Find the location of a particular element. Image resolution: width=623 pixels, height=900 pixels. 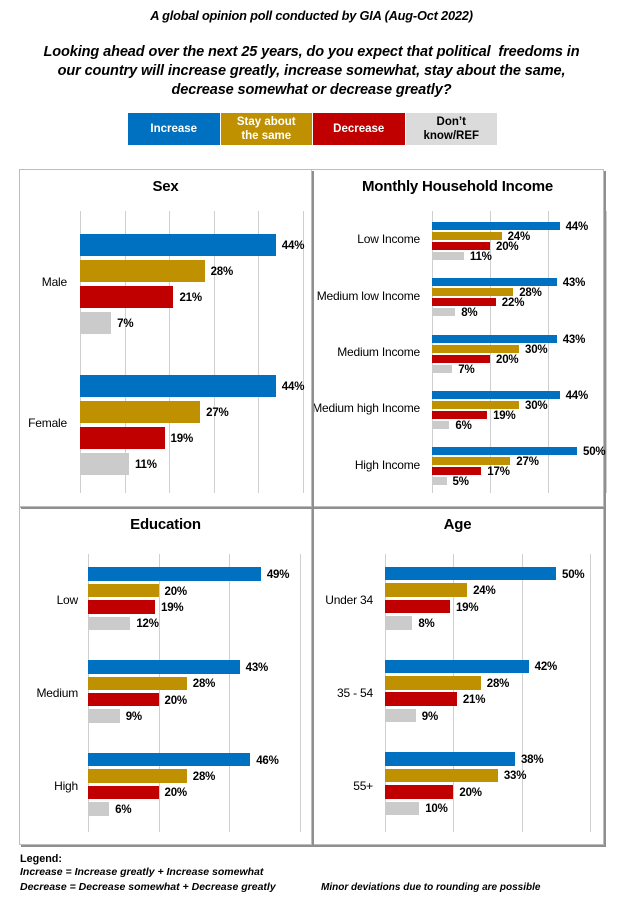

bar-female-stay-about-the-same is located at coordinates (140, 411).